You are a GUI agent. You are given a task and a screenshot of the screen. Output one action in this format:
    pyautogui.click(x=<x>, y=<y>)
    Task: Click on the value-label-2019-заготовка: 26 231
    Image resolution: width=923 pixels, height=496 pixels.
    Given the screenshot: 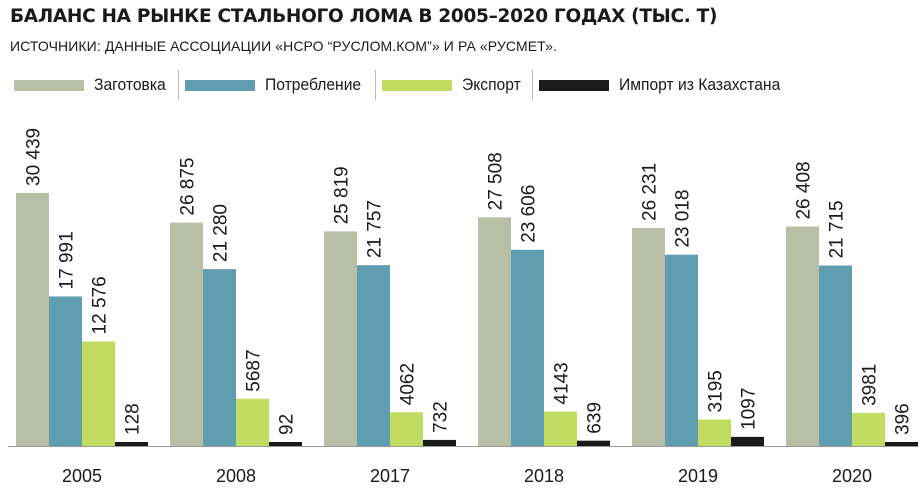 What is the action you would take?
    pyautogui.click(x=650, y=192)
    